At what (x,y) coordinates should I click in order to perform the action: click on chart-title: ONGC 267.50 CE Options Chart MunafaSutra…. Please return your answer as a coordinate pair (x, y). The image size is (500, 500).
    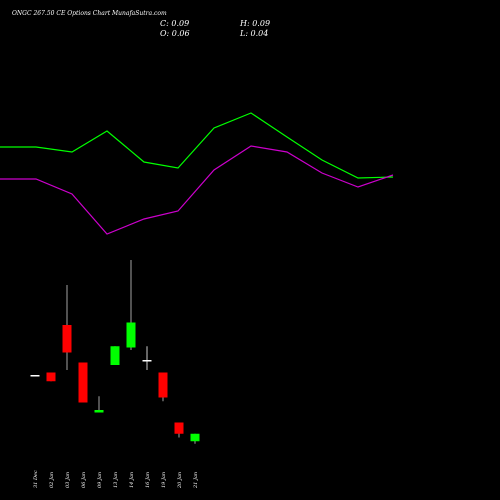
    Looking at the image, I should click on (89, 13).